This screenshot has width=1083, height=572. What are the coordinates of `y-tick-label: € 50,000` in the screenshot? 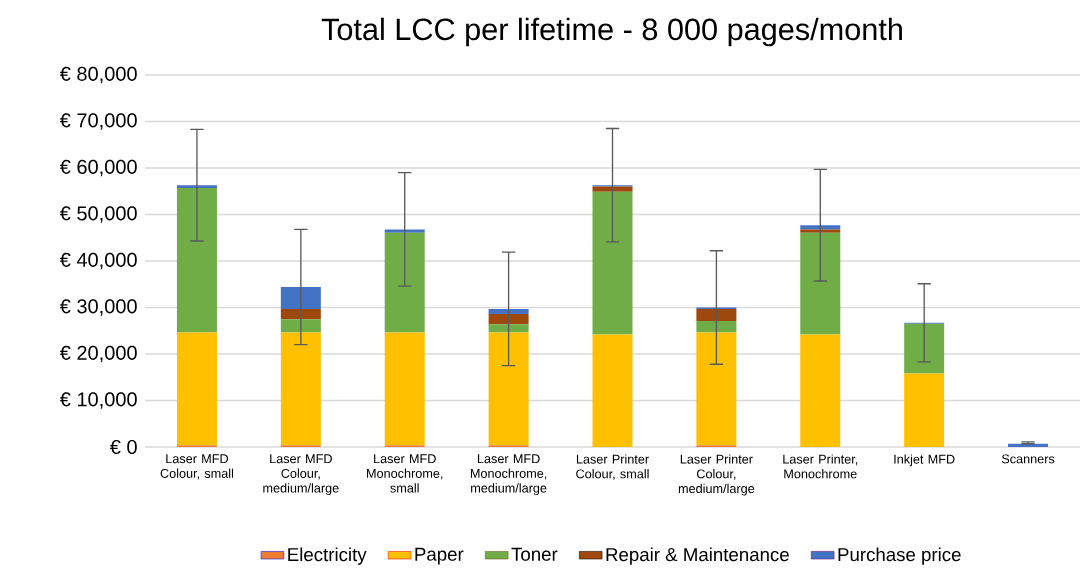 It's located at (98, 214).